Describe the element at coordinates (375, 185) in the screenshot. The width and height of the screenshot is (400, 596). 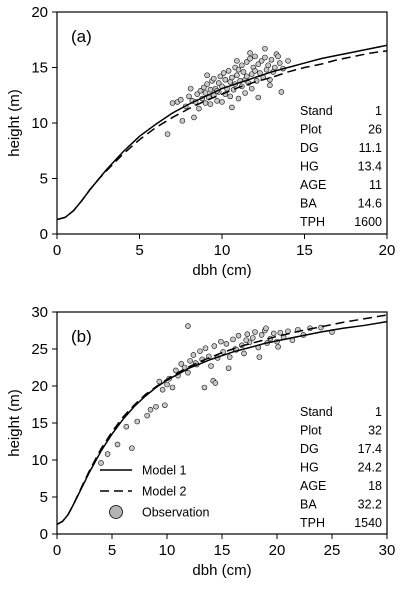
I see `stat-value: 11` at that location.